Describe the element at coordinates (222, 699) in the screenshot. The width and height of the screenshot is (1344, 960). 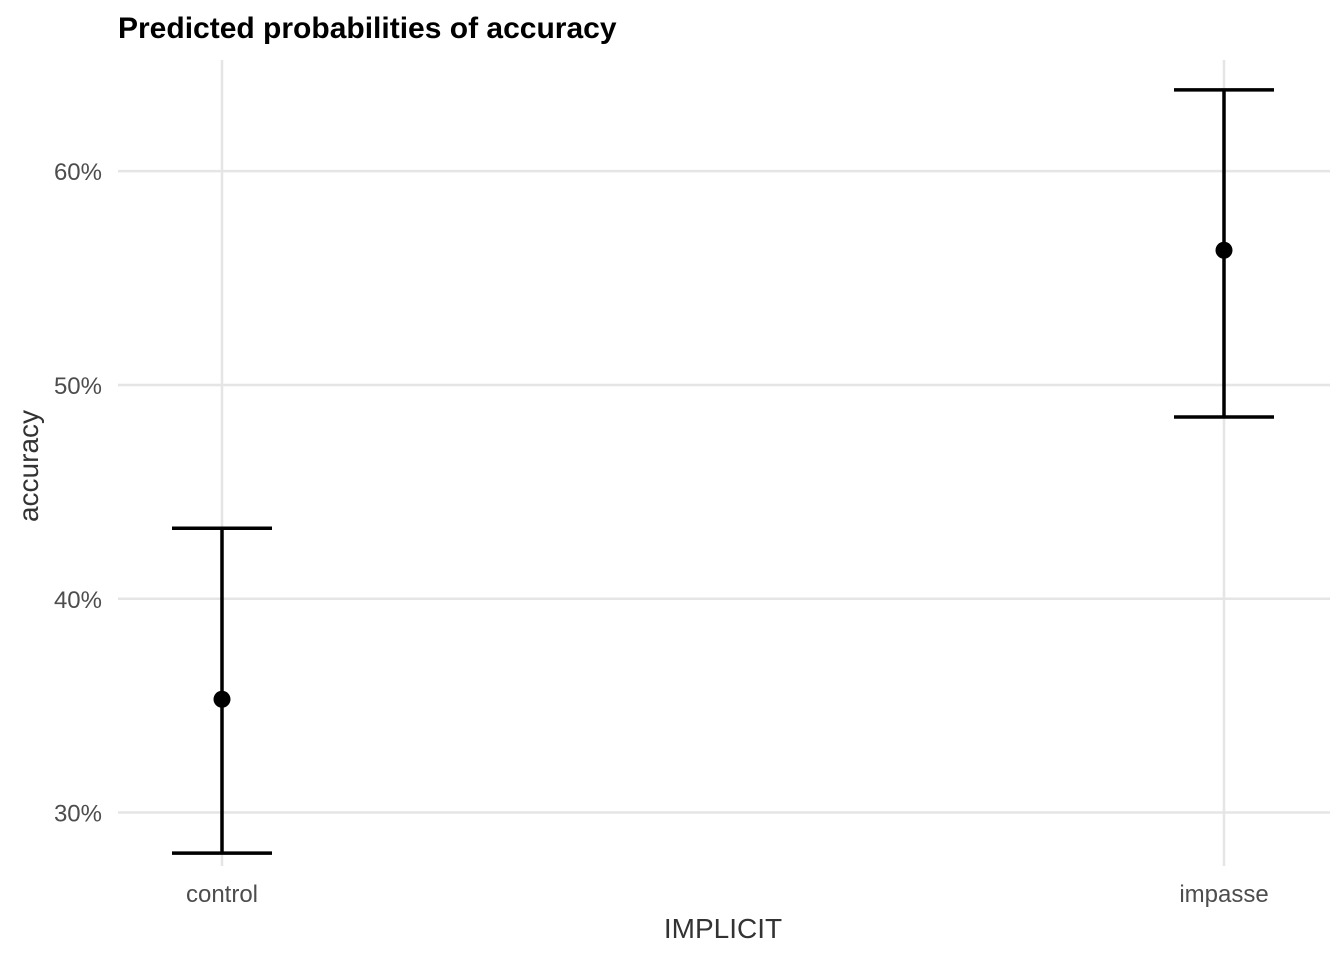
I see `data-point-control` at that location.